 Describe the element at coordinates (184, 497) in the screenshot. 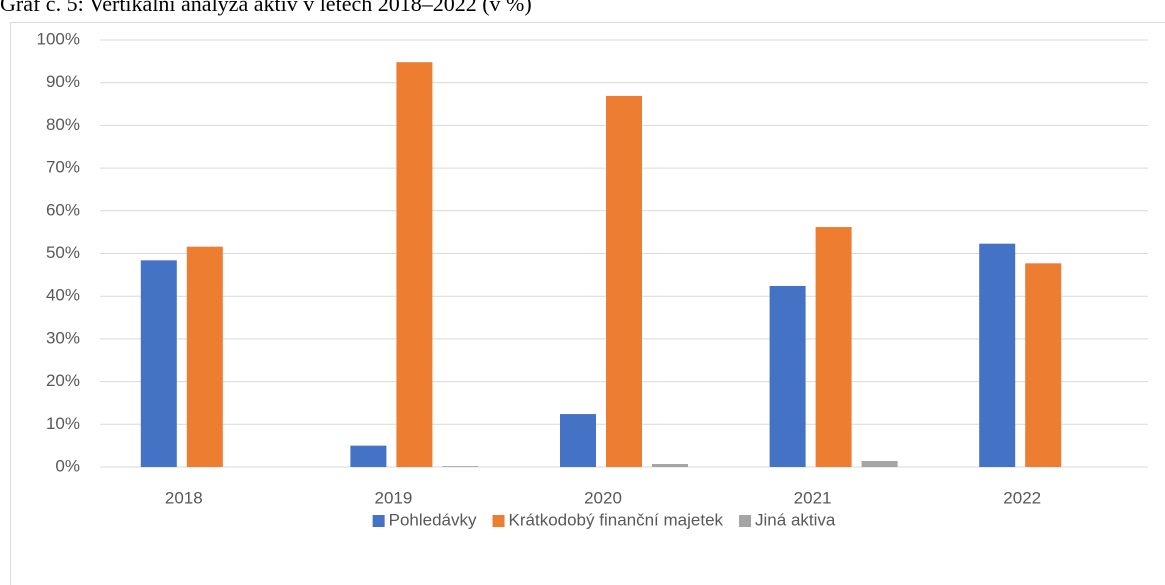

I see `x-tick-label: 2018` at that location.